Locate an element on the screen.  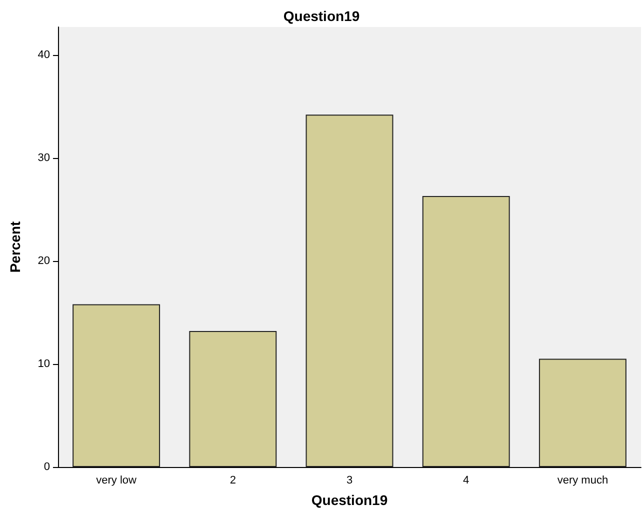
y-tick-label: 0 is located at coordinates (47, 467).